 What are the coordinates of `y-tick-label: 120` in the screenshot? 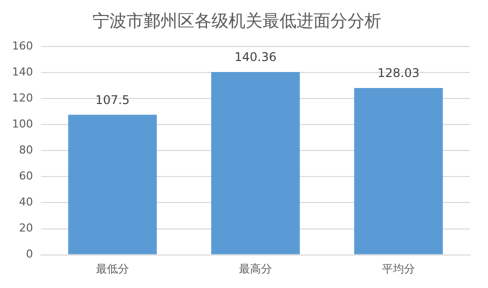 It's located at (22, 97).